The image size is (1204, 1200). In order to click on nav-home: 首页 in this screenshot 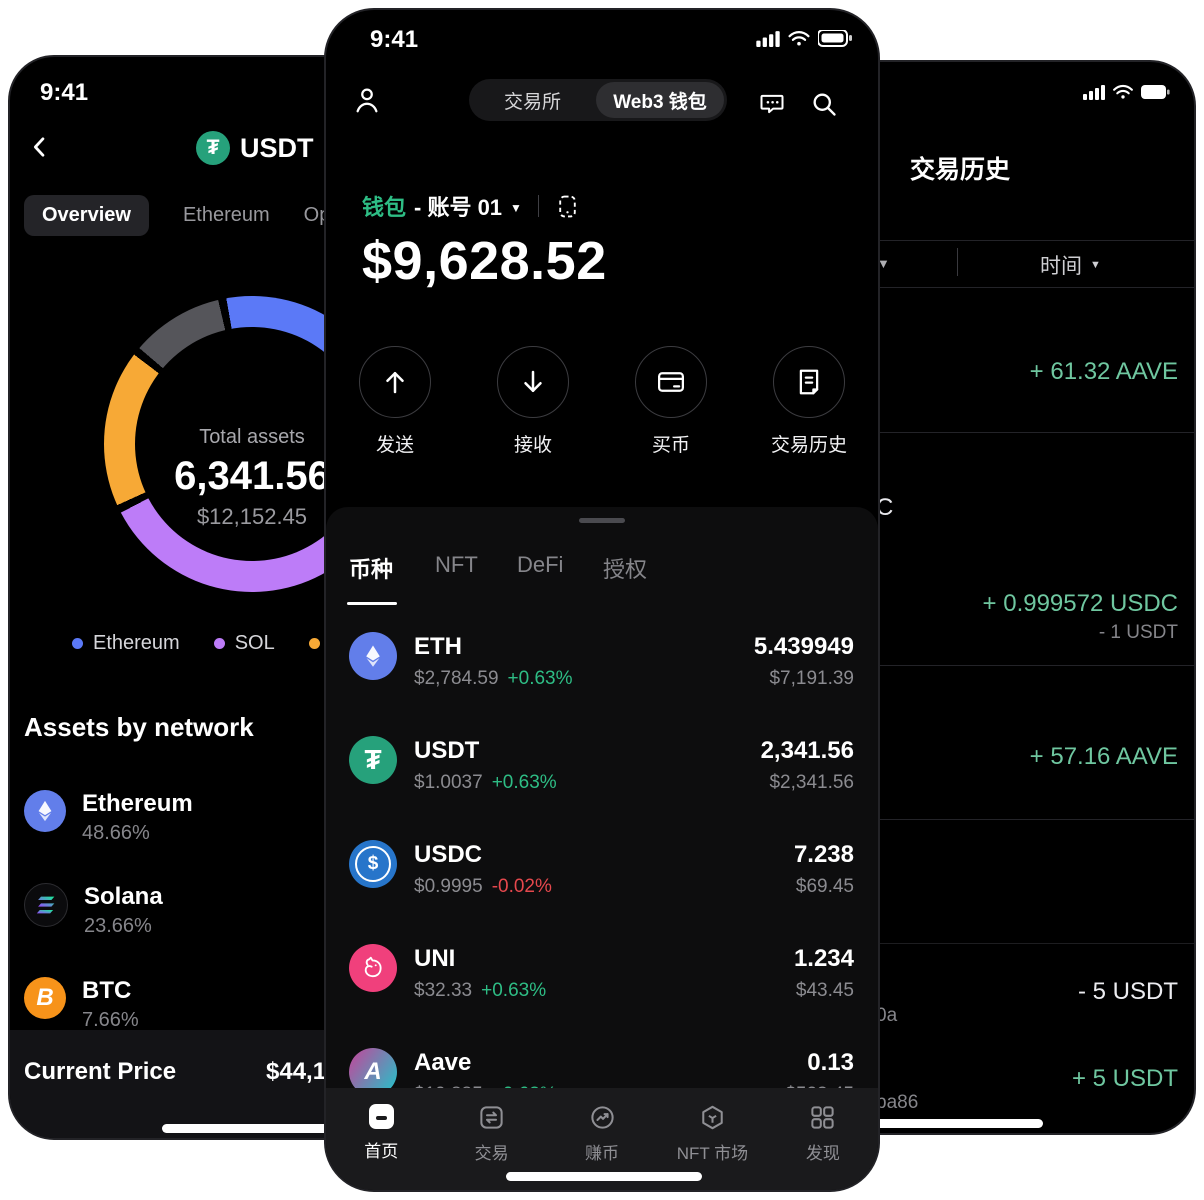, I will do `click(381, 1139)`.